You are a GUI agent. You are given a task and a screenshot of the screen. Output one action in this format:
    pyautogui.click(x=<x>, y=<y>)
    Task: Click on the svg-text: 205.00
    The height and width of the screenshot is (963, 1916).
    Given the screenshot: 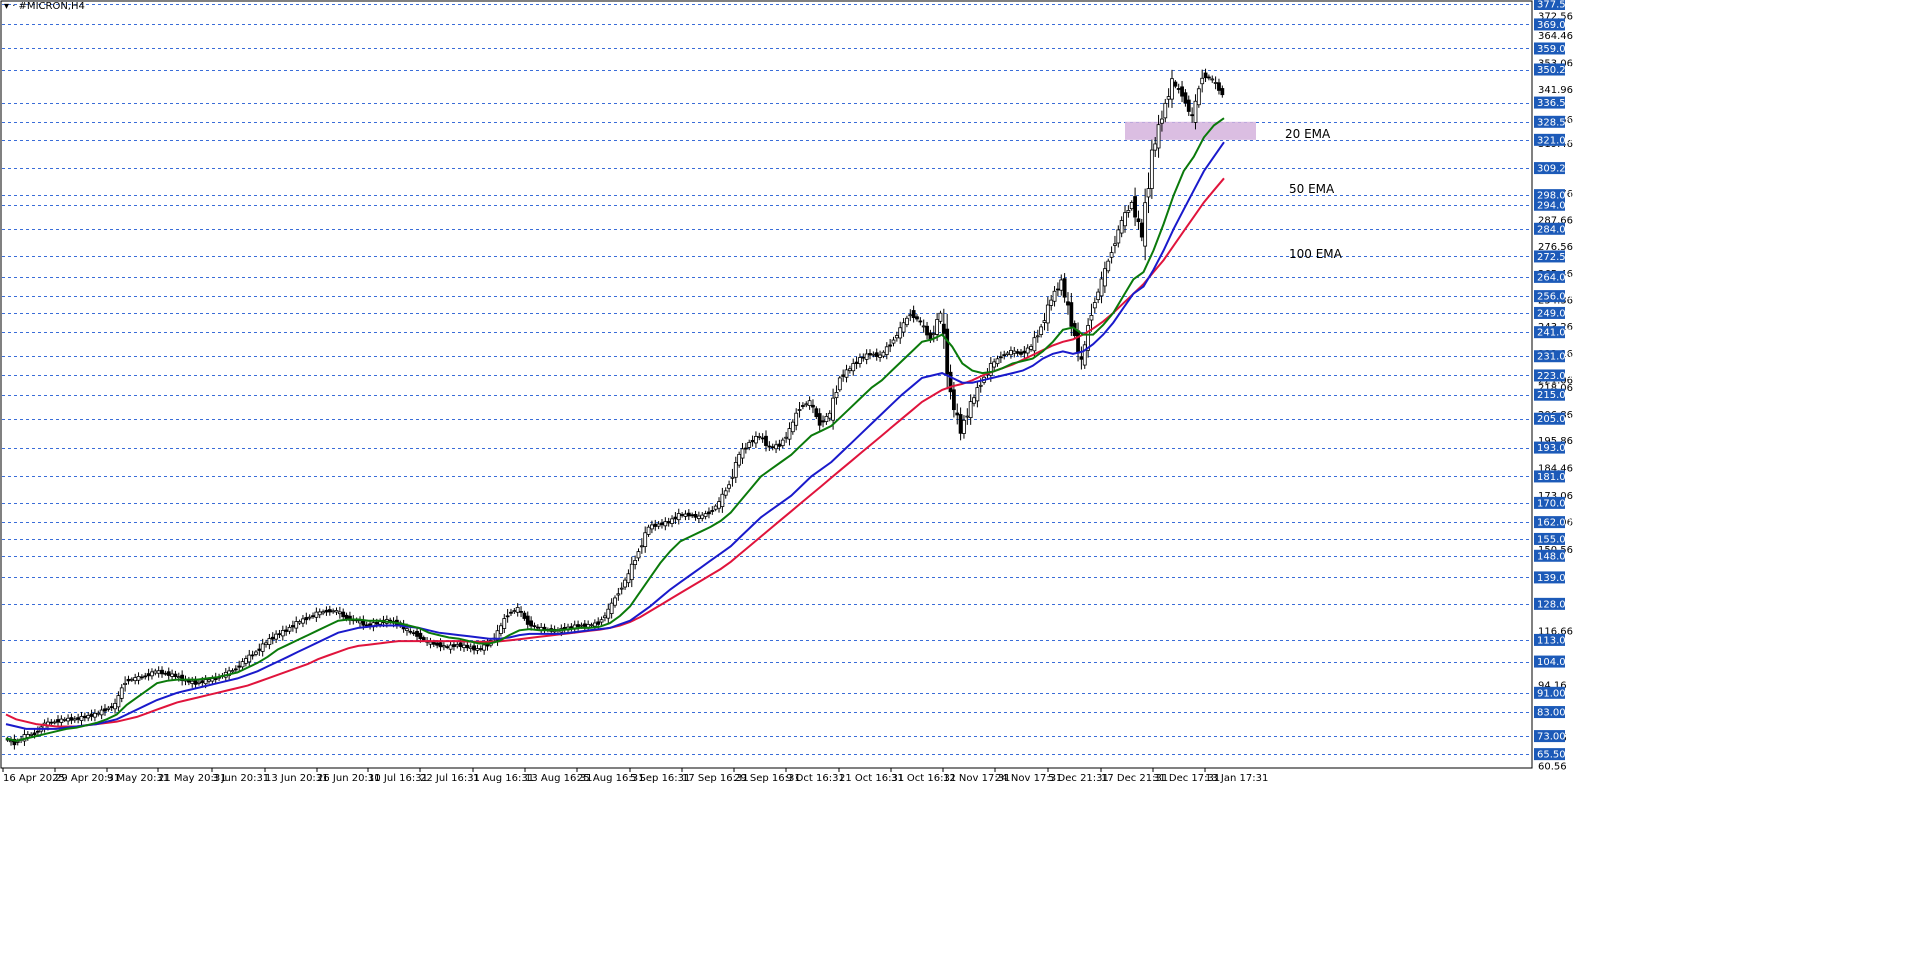 What is the action you would take?
    pyautogui.click(x=1554, y=419)
    